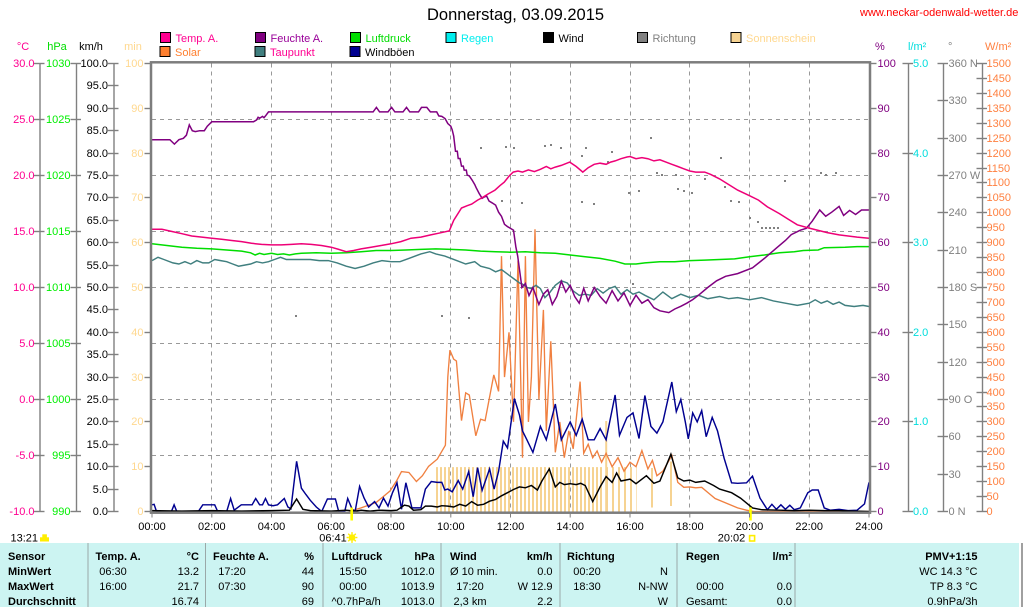 This screenshot has height=615, width=1024. I want to click on svg-text: TP 8.3 °C, so click(954, 587).